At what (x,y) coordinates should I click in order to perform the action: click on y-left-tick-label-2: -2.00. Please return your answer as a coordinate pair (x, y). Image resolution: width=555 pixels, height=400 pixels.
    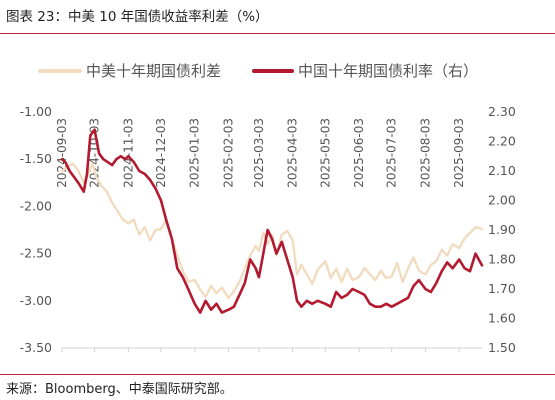
    Looking at the image, I should click on (36, 205).